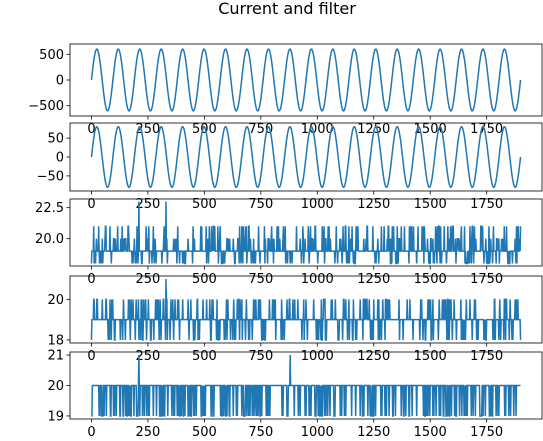 The height and width of the screenshot is (441, 543). Describe the element at coordinates (55, 356) in the screenshot. I see `y-tick-label: 21` at that location.